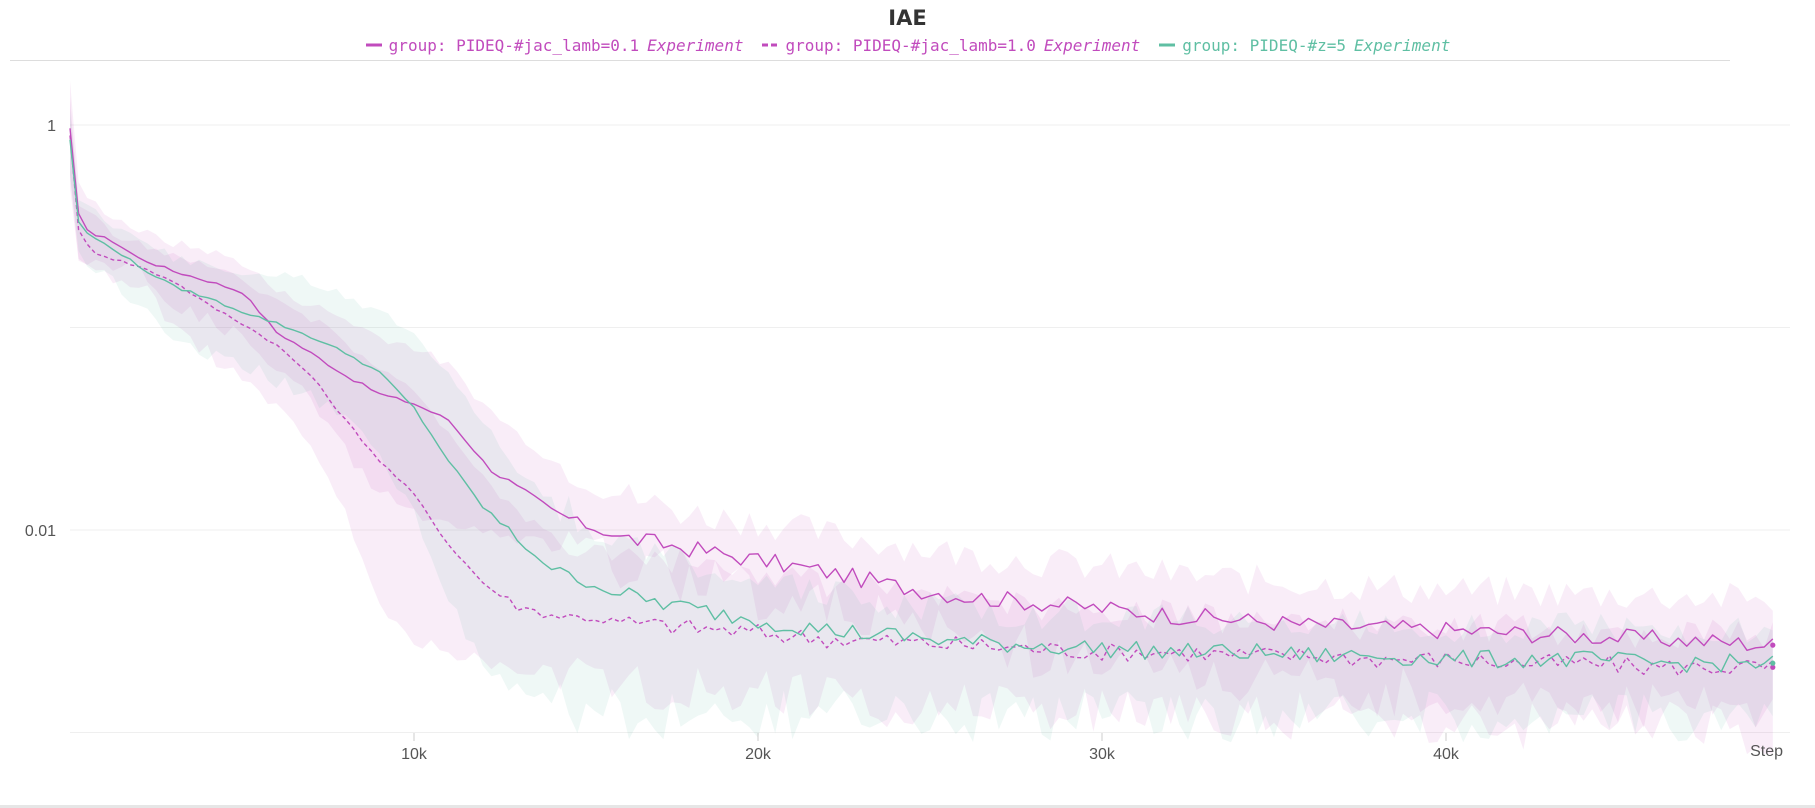  I want to click on legend-item-jac-lamb-0-1: group: PIDEQ-#jac_lamb=0.1 Experiment, so click(554, 45).